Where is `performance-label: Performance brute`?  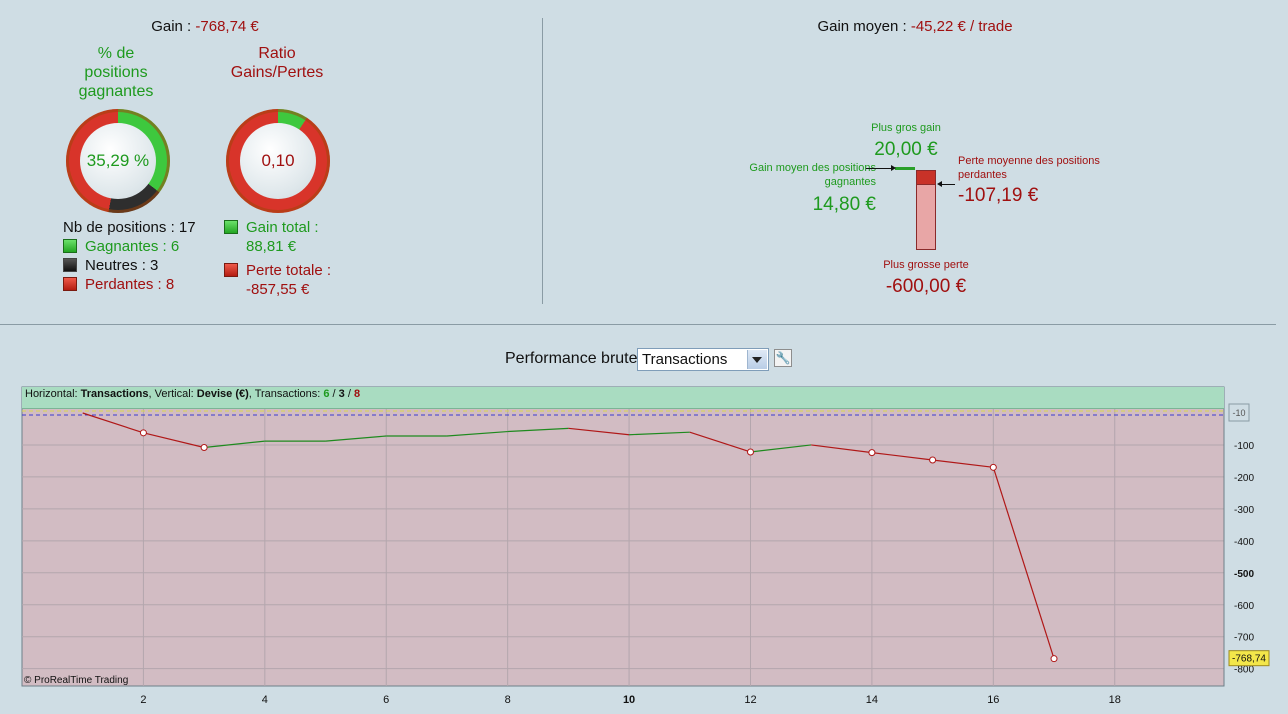
performance-label: Performance brute is located at coordinates (571, 358).